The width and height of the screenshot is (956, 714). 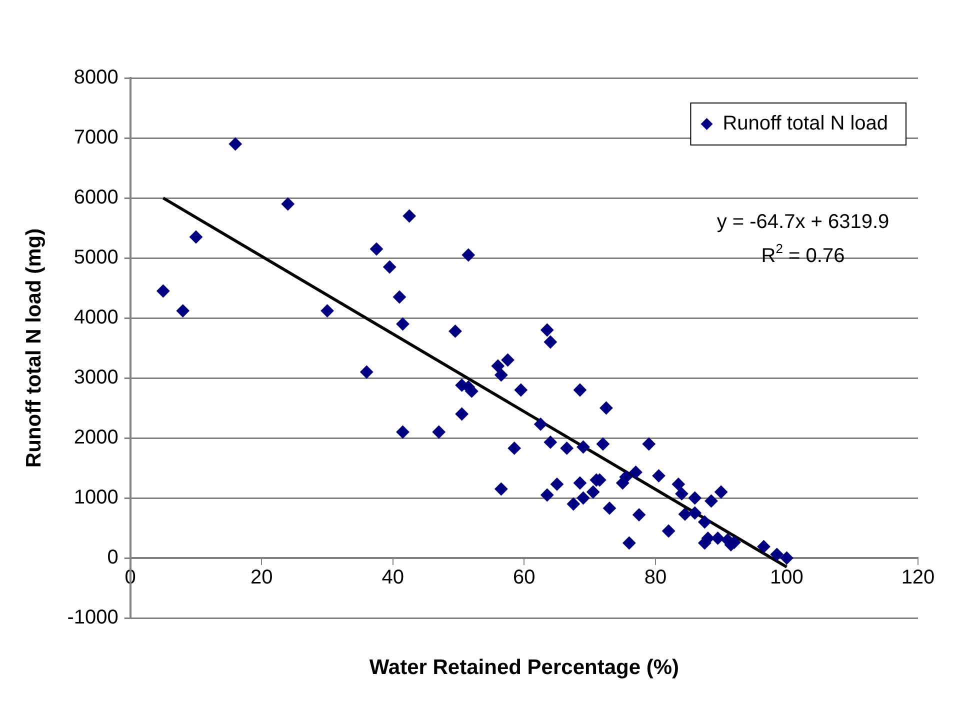 What do you see at coordinates (96, 377) in the screenshot?
I see `y-tick-label: 3000` at bounding box center [96, 377].